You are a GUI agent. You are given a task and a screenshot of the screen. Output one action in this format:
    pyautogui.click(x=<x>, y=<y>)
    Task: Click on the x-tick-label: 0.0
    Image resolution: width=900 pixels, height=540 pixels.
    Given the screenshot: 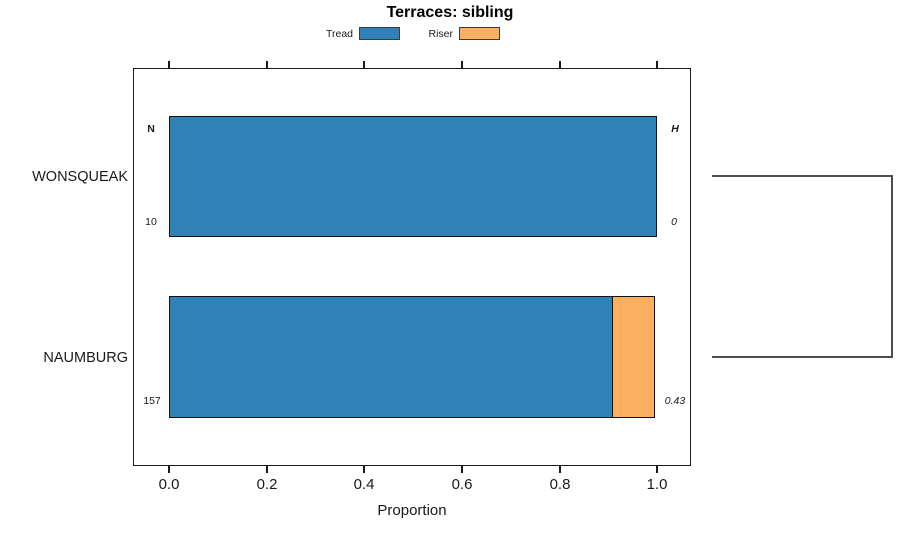 What is the action you would take?
    pyautogui.click(x=169, y=484)
    